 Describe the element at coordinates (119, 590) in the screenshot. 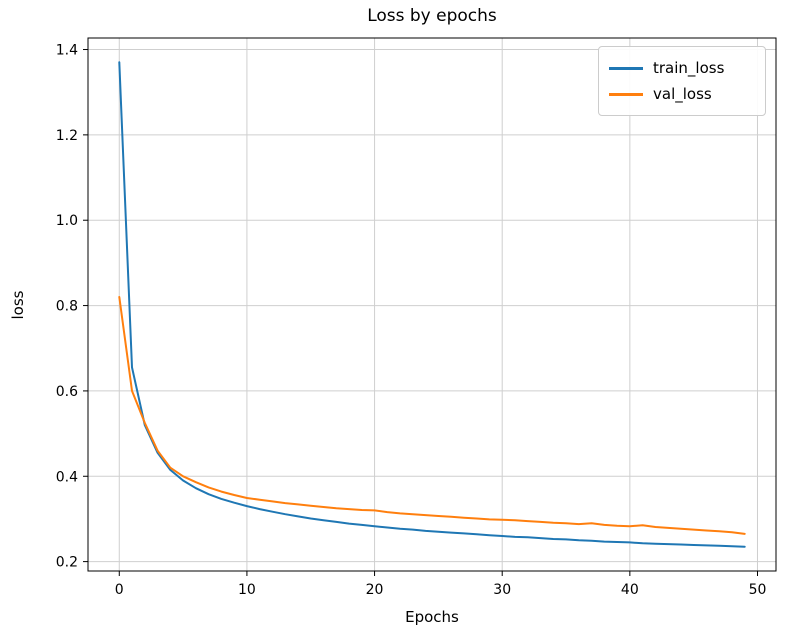

I see `x-tick-label: 0` at that location.